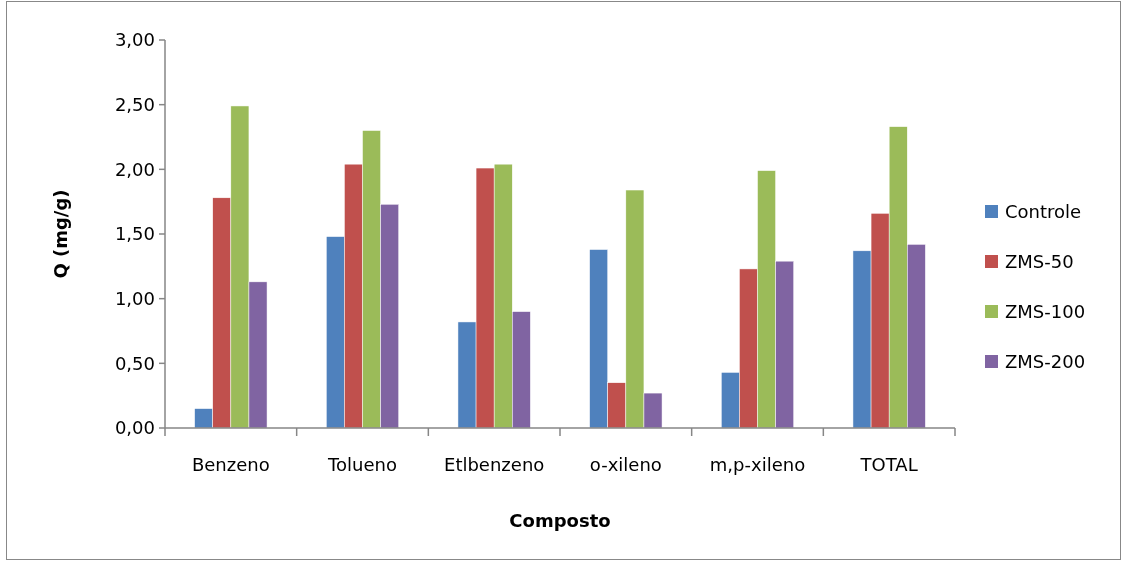  What do you see at coordinates (60, 234) in the screenshot?
I see `y-axis-title: Q (mg/g)` at bounding box center [60, 234].